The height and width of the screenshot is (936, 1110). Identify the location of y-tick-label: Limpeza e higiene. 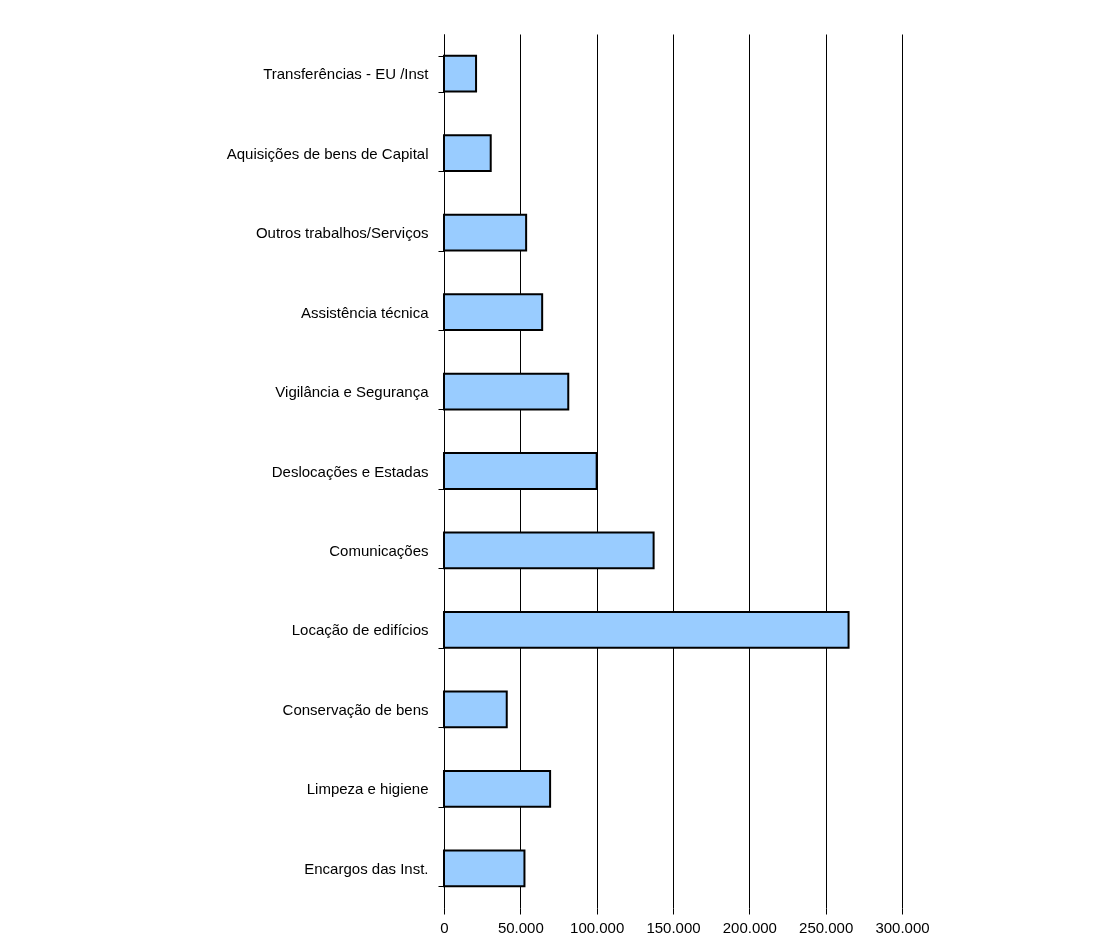
(367, 789).